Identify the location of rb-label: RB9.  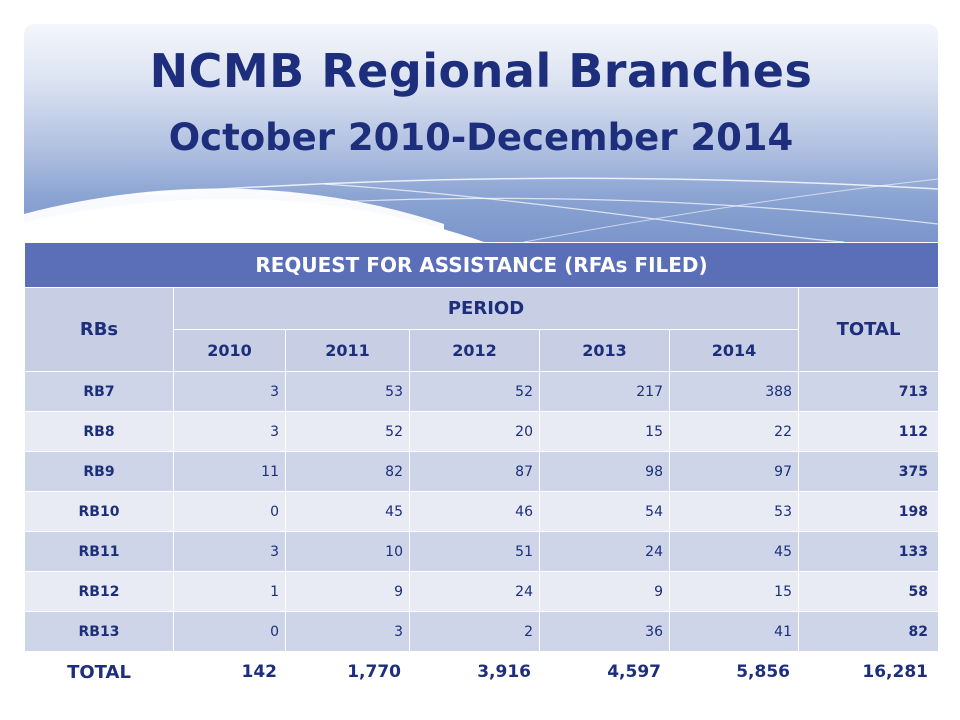
(99, 471).